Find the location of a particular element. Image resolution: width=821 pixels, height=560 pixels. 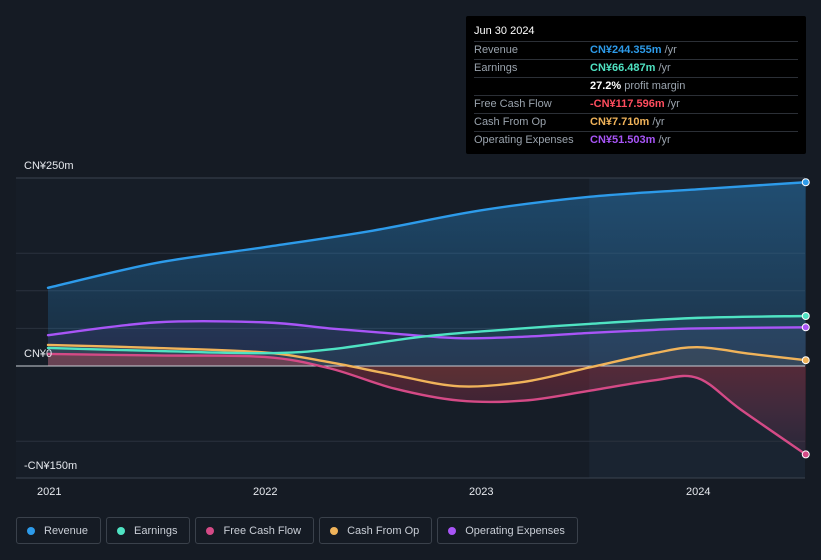

legend-item-free-cash-flow: Free Cash Flow is located at coordinates (255, 530).